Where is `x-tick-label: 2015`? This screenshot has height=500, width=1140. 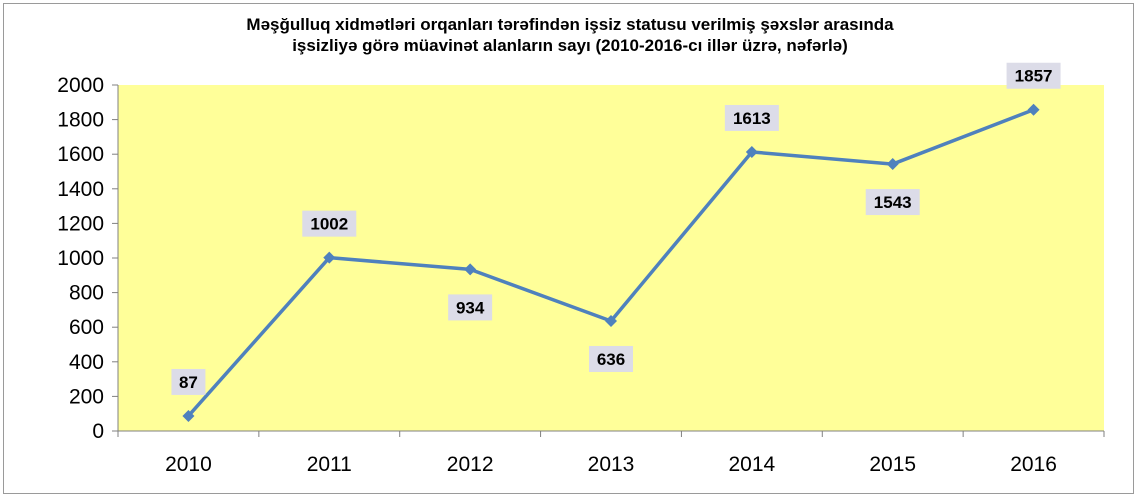
x-tick-label: 2015 is located at coordinates (892, 464).